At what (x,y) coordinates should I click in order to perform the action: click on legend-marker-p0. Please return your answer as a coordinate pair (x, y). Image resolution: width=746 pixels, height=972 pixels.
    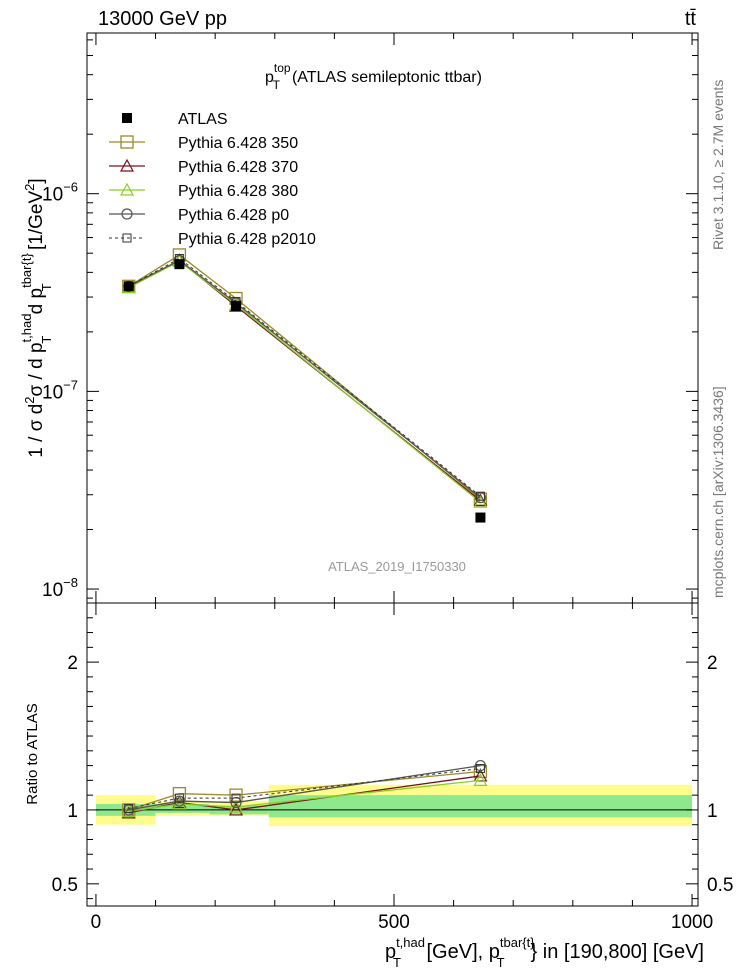
    Looking at the image, I should click on (127, 214).